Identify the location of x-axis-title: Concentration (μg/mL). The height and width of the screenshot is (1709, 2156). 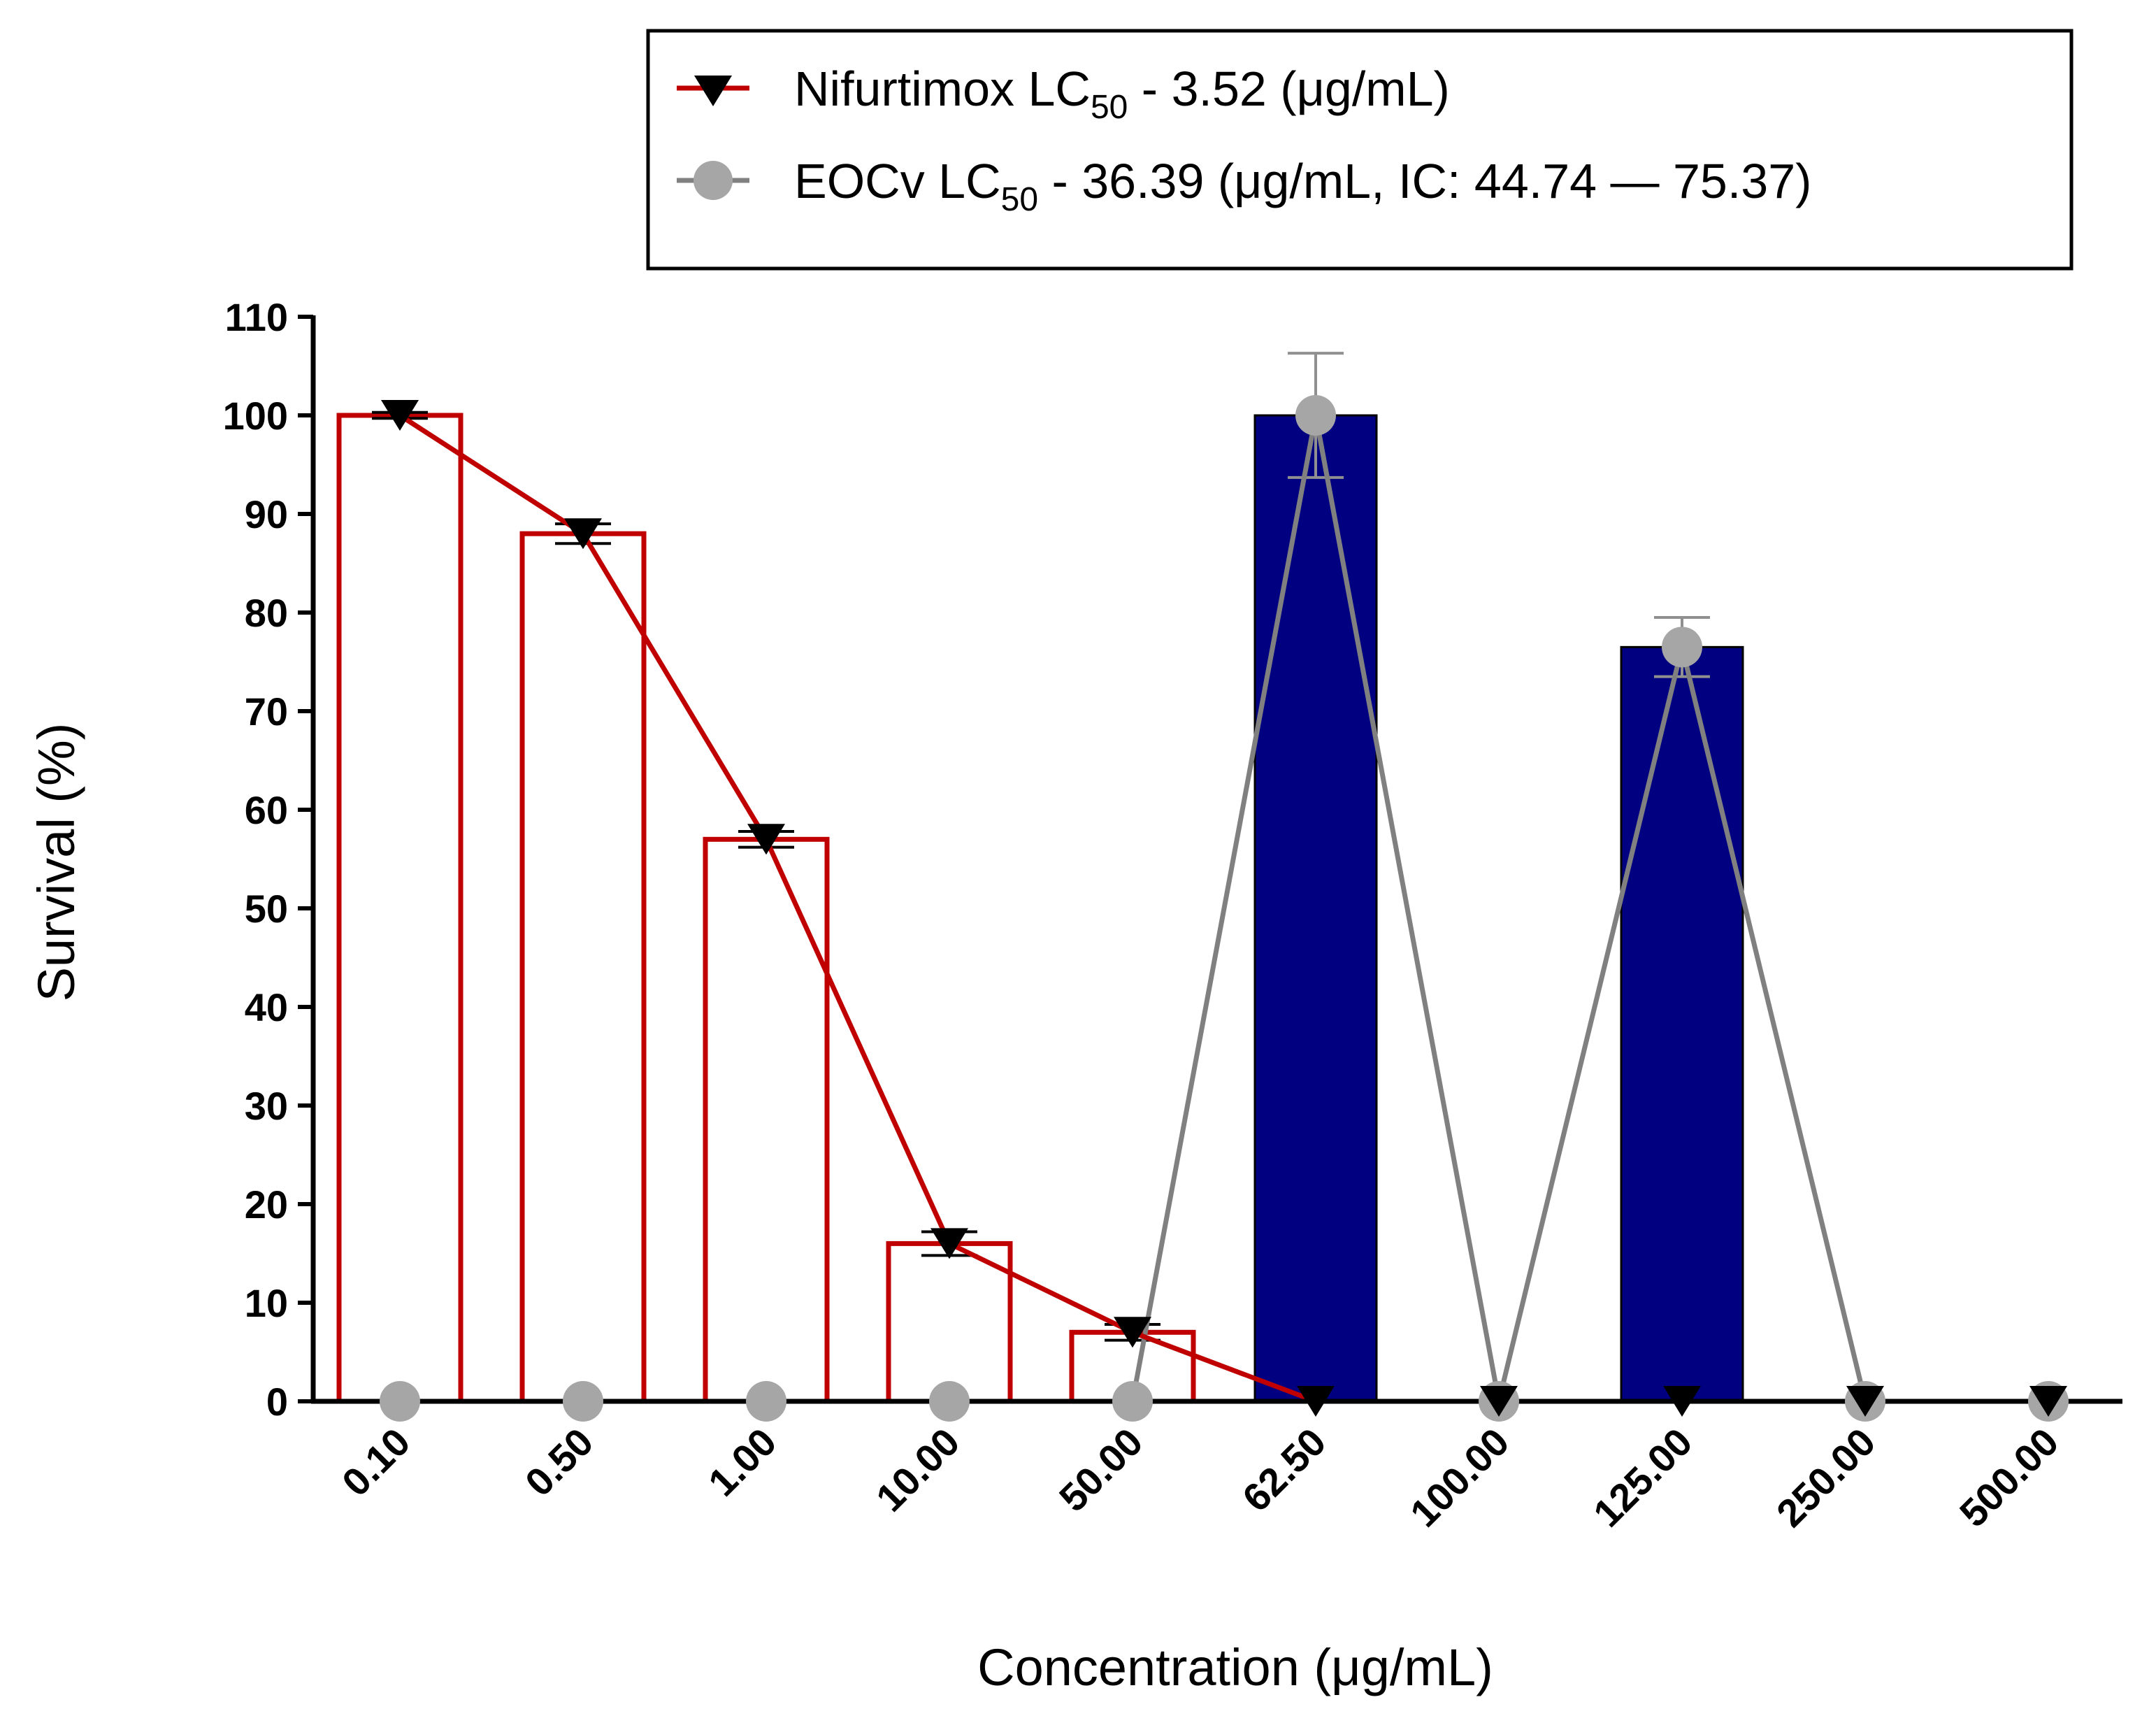
(1235, 1667).